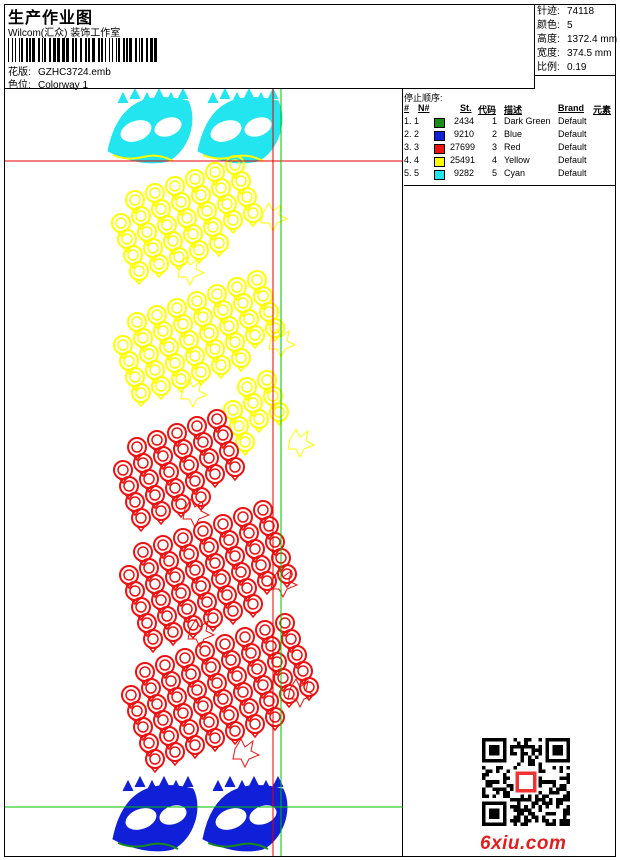 Image resolution: width=620 pixels, height=860 pixels. What do you see at coordinates (515, 173) in the screenshot?
I see `legend-row-description: Cyan` at bounding box center [515, 173].